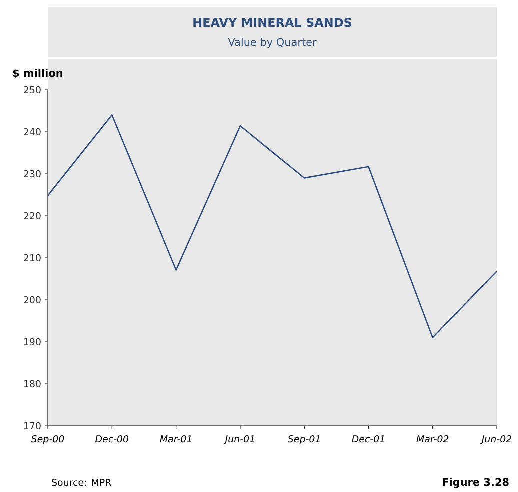 The height and width of the screenshot is (492, 518). I want to click on chart-title: HEAVY MINERAL SANDS, so click(273, 23).